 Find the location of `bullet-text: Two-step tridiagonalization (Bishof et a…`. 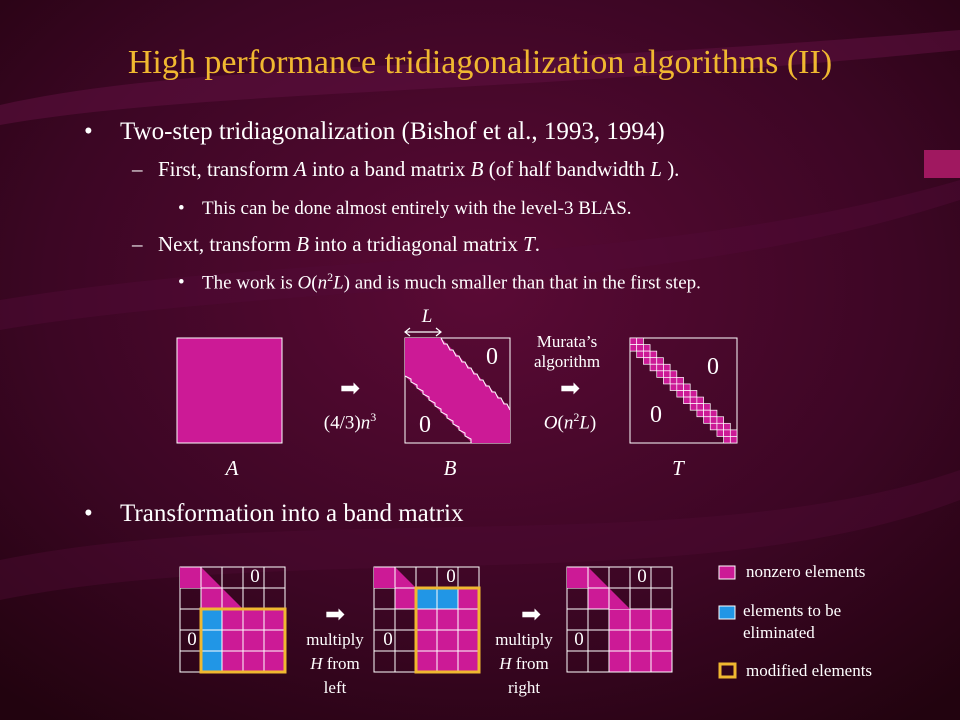

bullet-text: Two-step tridiagonalization (Bishof et a… is located at coordinates (392, 131).